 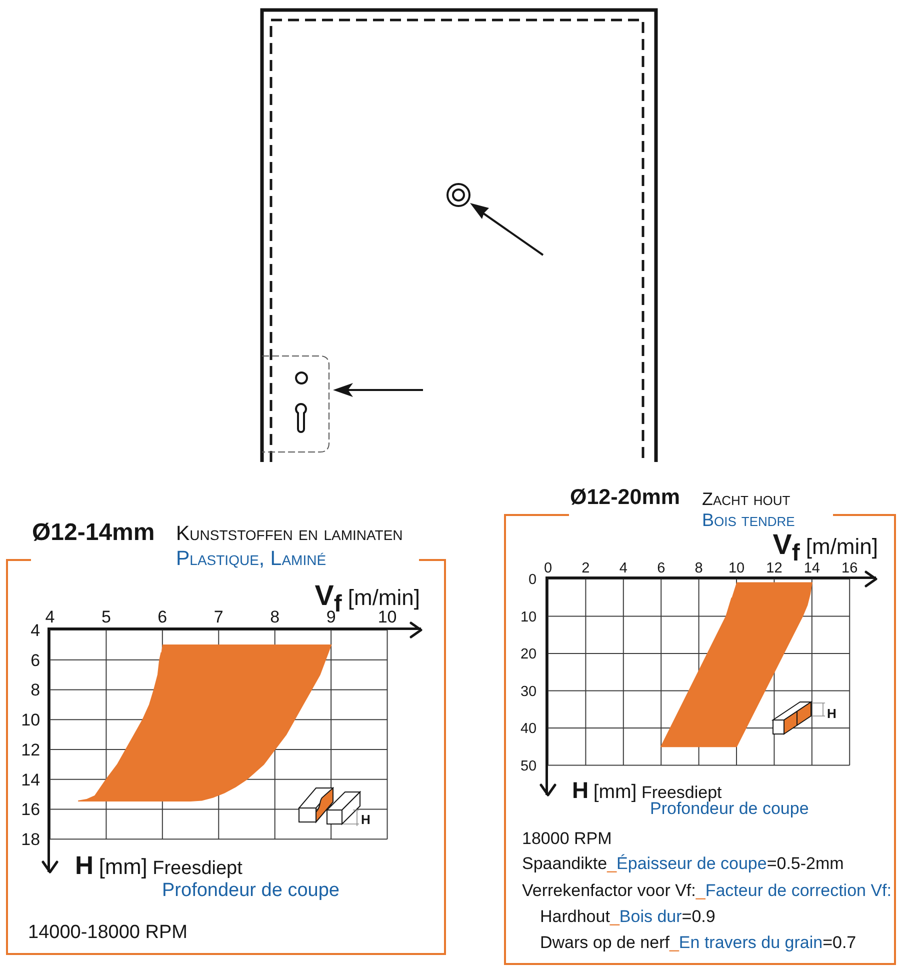 I want to click on text: Hardhout_Bois dur=0.9, so click(x=628, y=916).